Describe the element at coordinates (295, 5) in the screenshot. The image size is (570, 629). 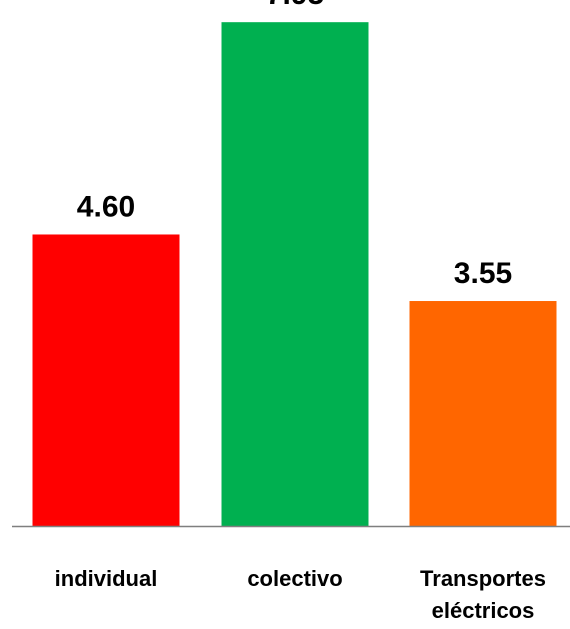
I see `value-label-2: 7.95` at that location.